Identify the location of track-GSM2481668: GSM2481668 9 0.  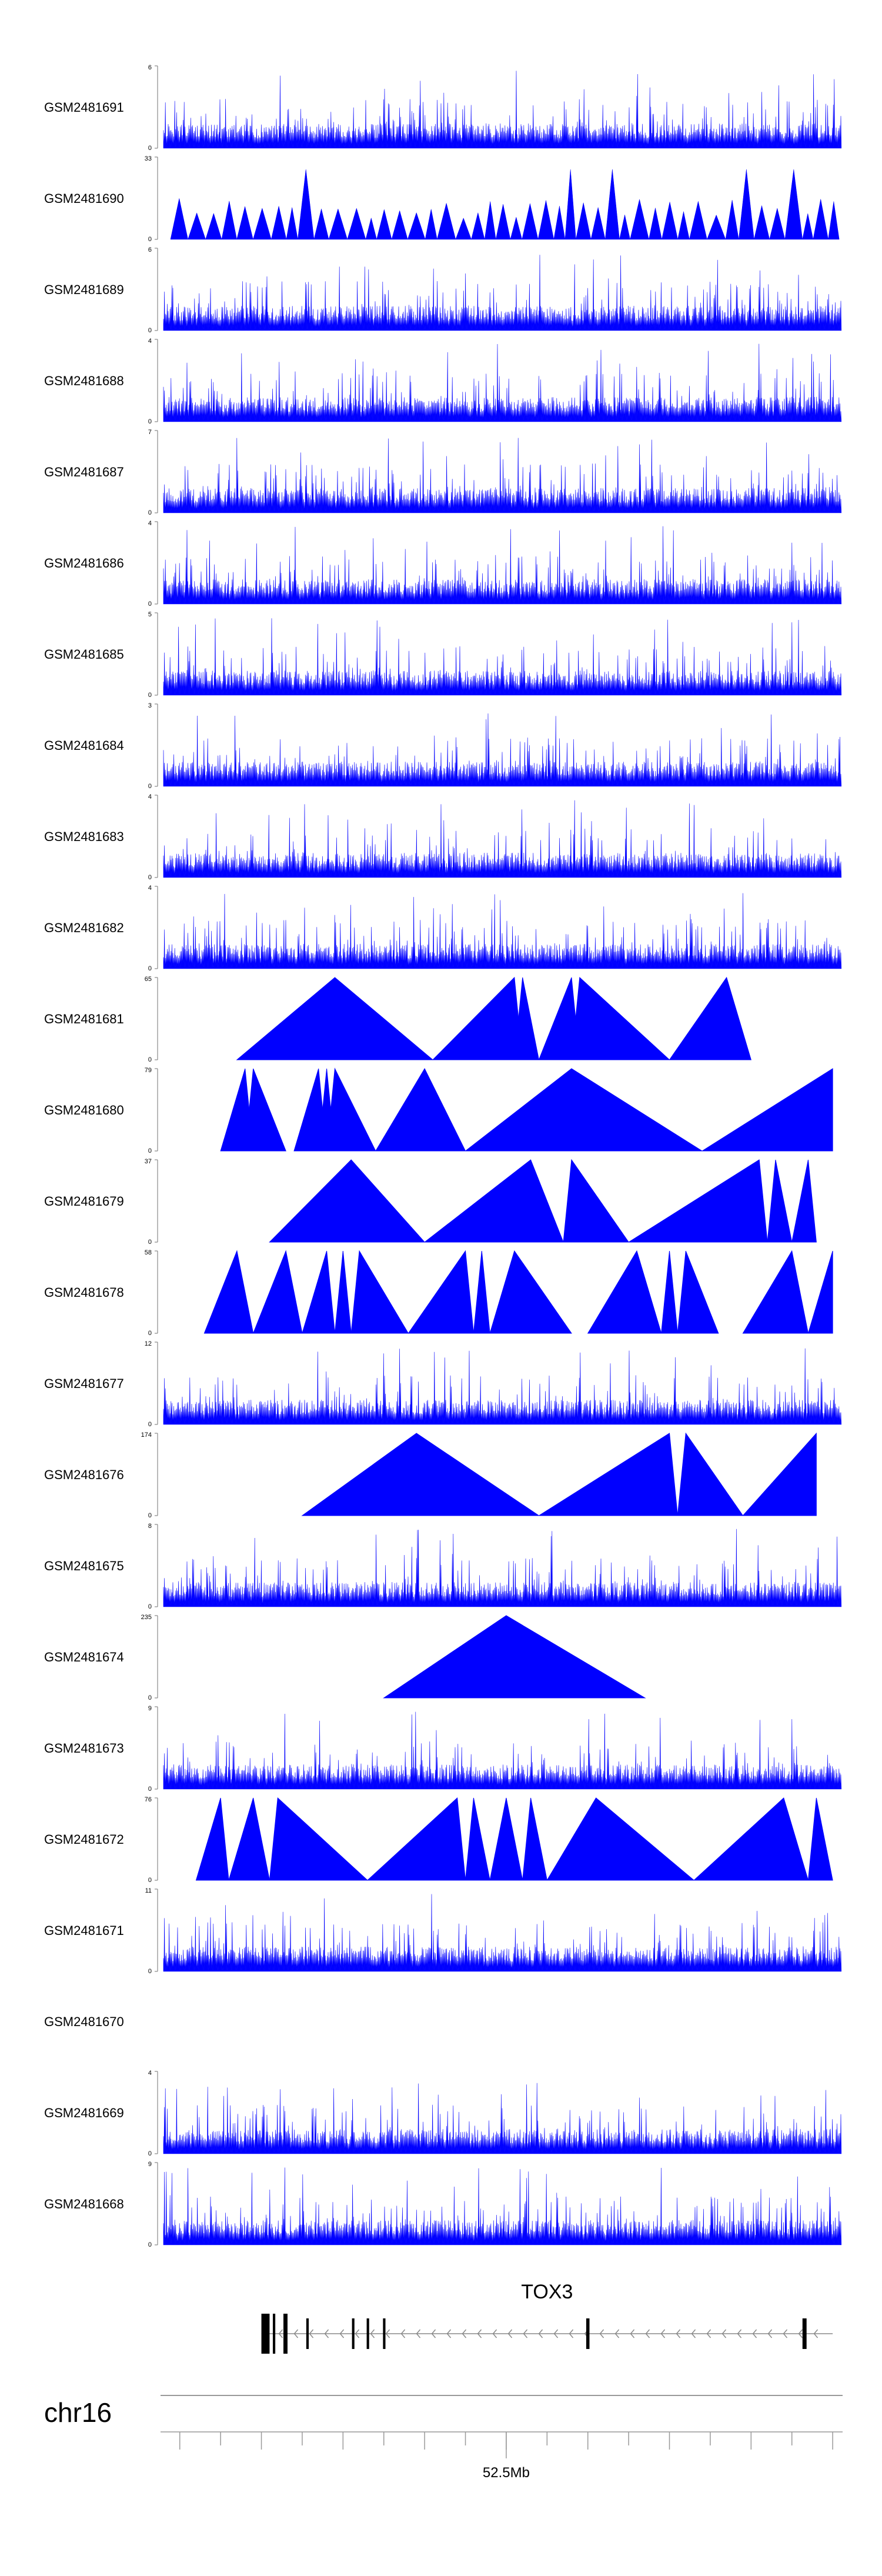
(443, 2204).